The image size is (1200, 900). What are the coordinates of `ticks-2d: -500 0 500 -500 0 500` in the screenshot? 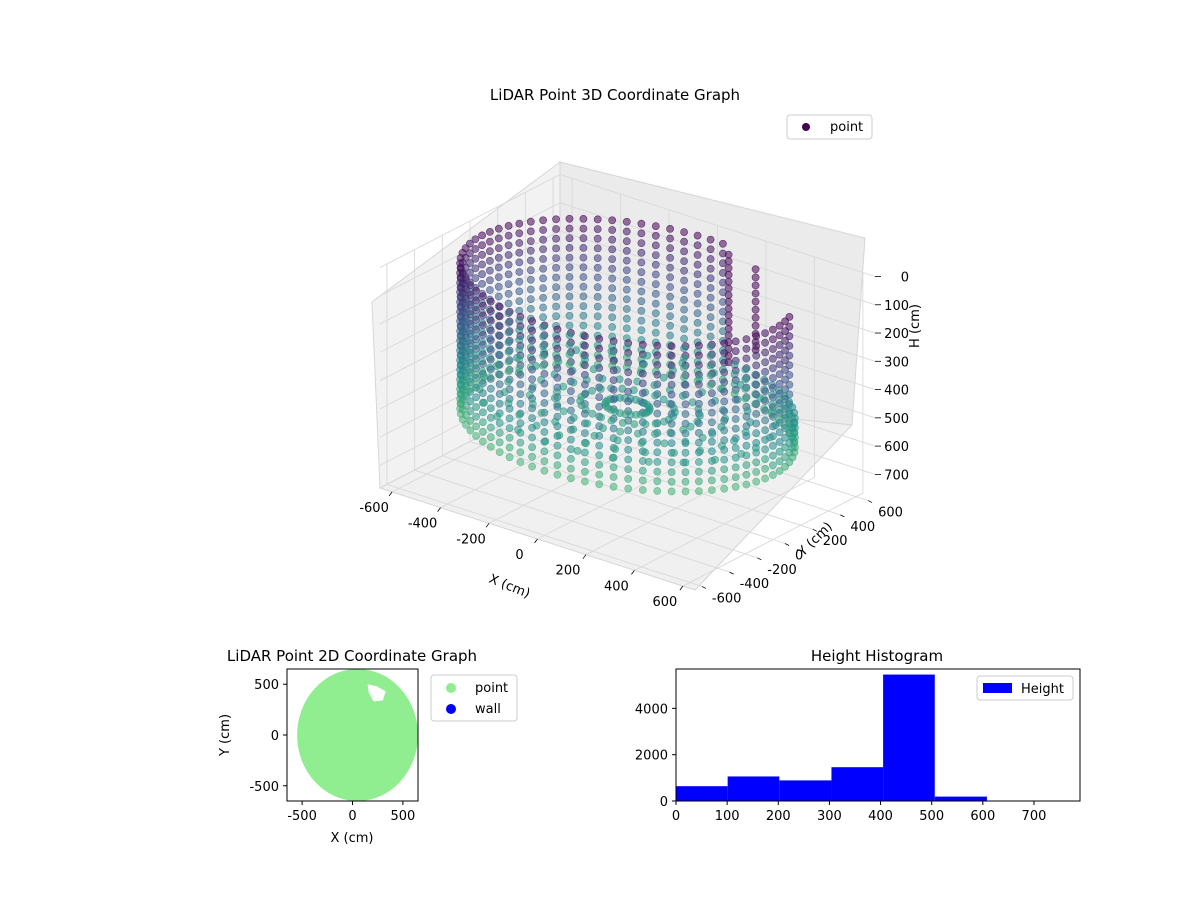 It's located at (332, 751).